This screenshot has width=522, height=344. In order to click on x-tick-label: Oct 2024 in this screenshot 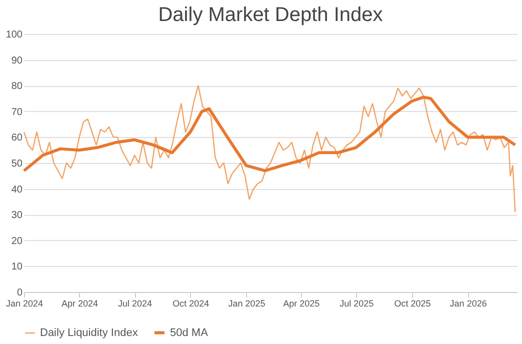, I will do `click(191, 303)`.